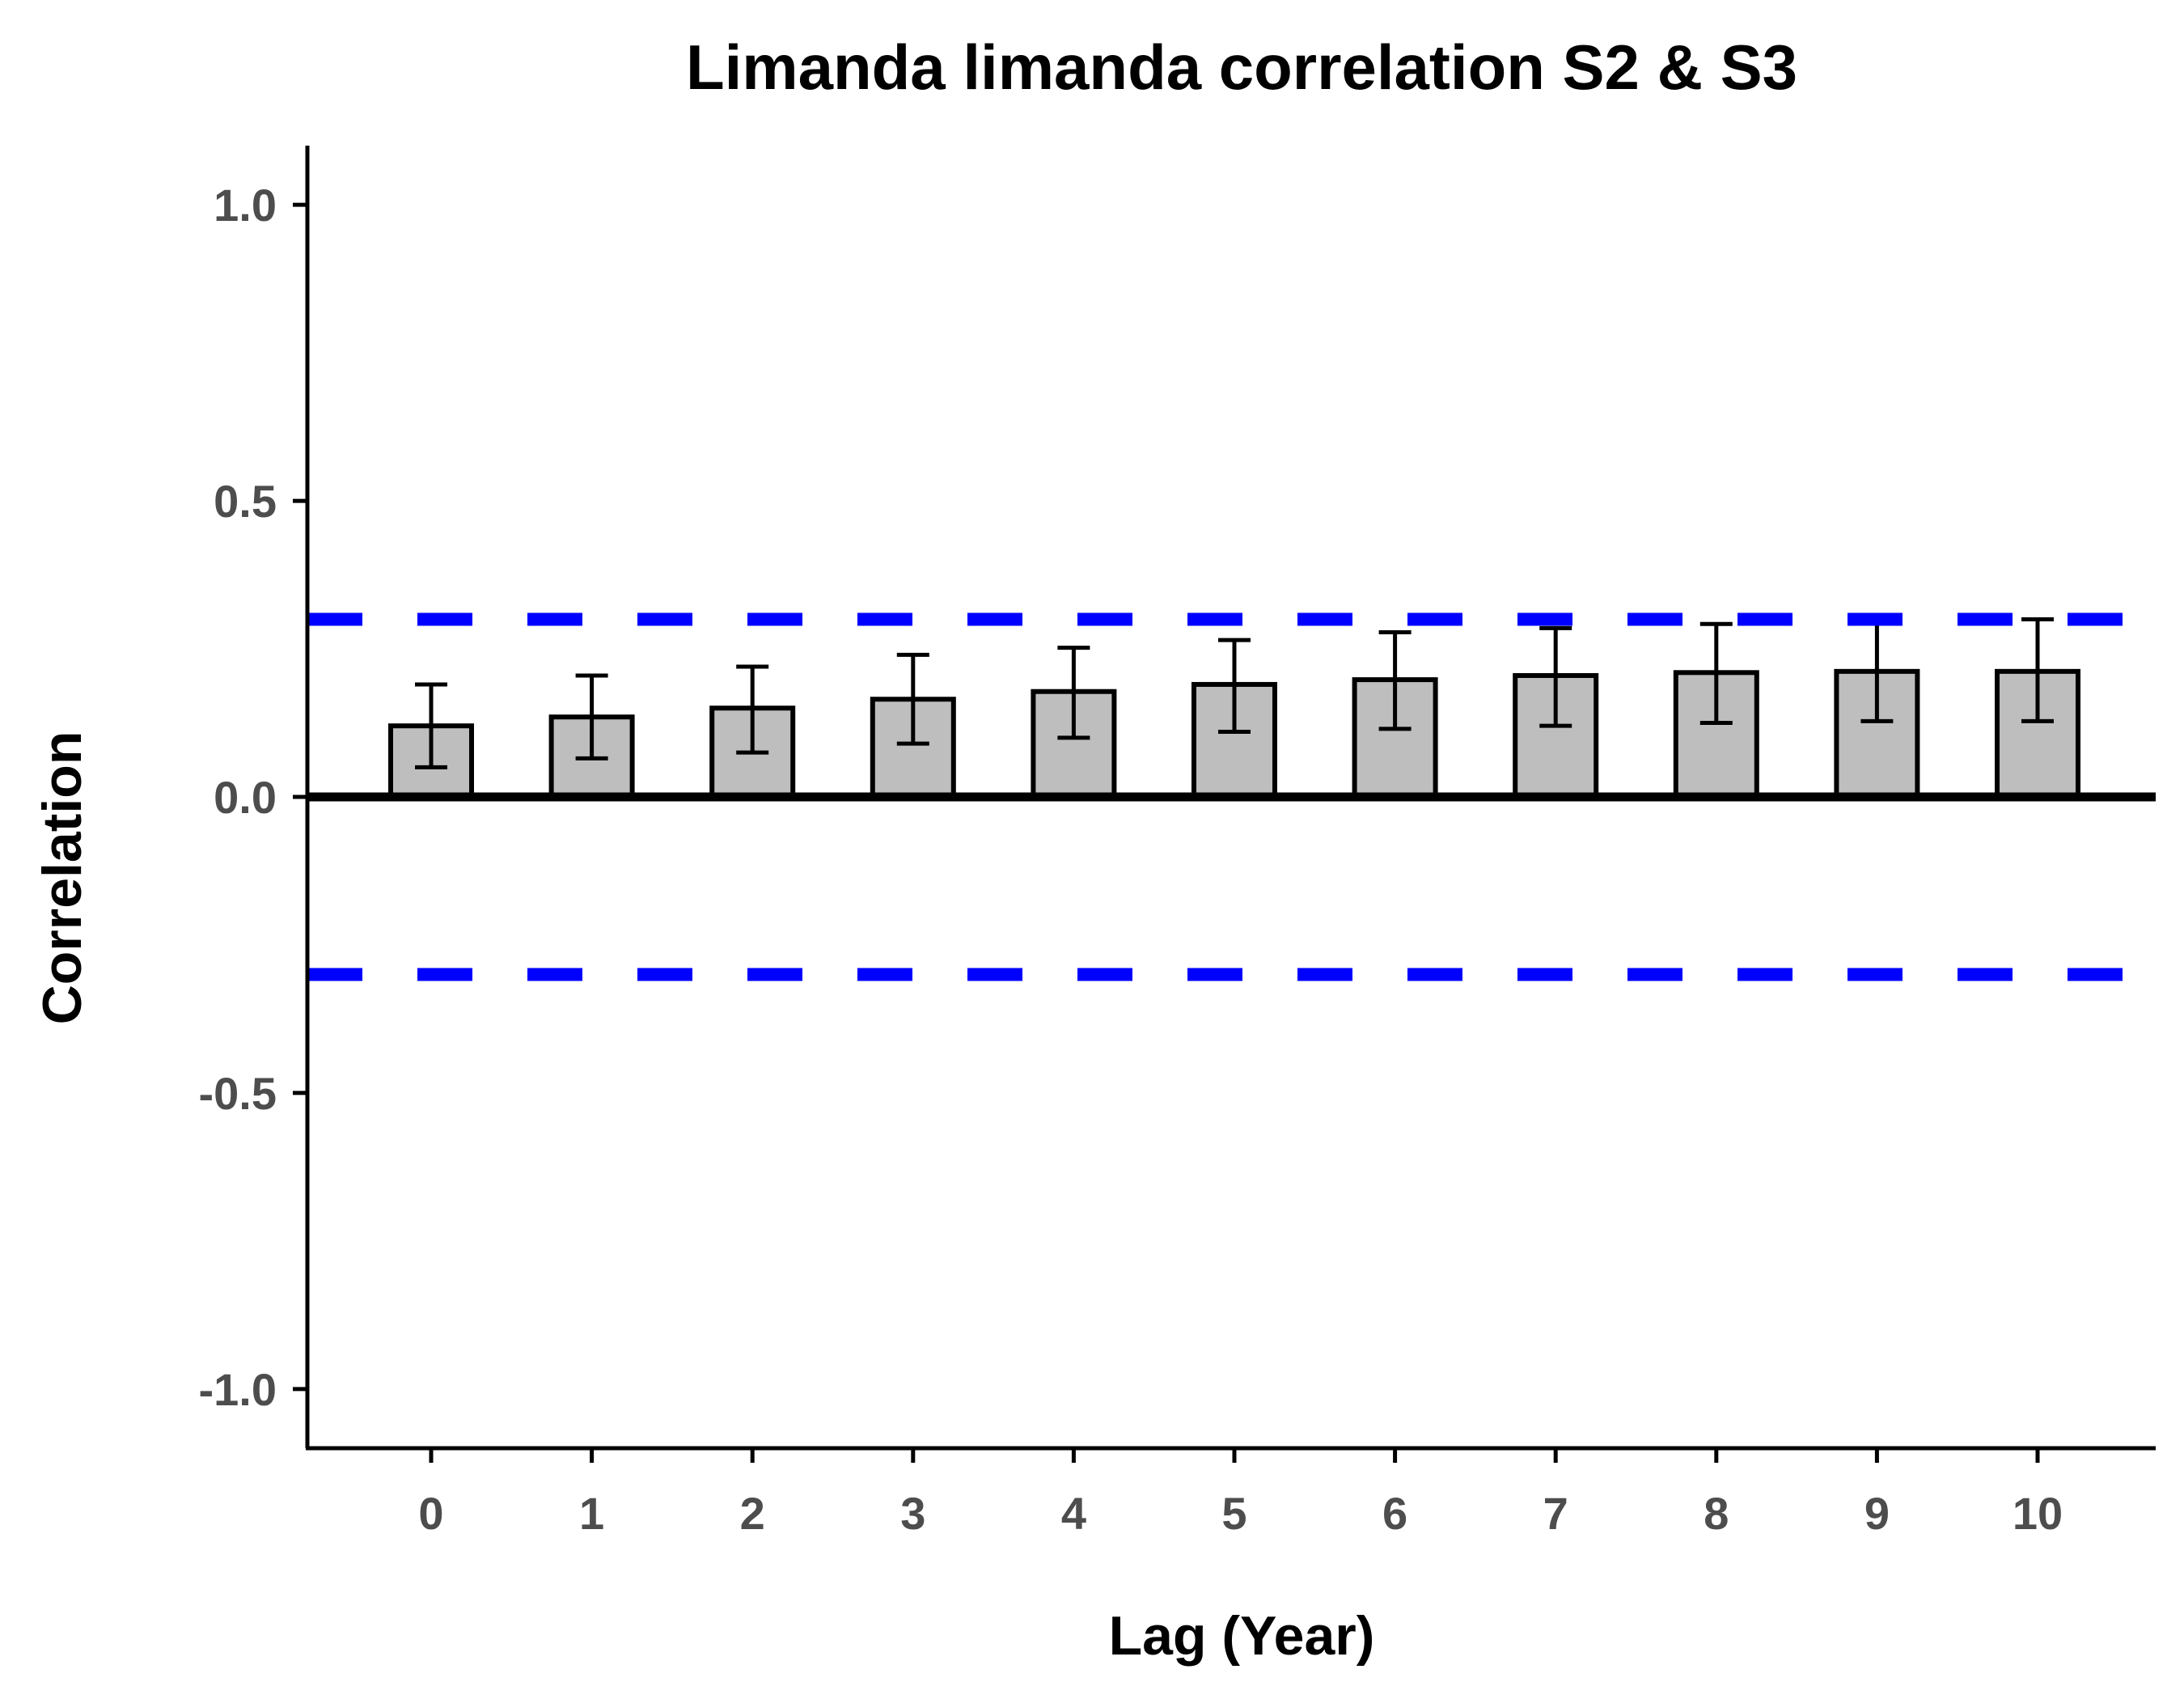 The height and width of the screenshot is (1699, 2184). What do you see at coordinates (2038, 1513) in the screenshot?
I see `x-tick-label: 10` at bounding box center [2038, 1513].